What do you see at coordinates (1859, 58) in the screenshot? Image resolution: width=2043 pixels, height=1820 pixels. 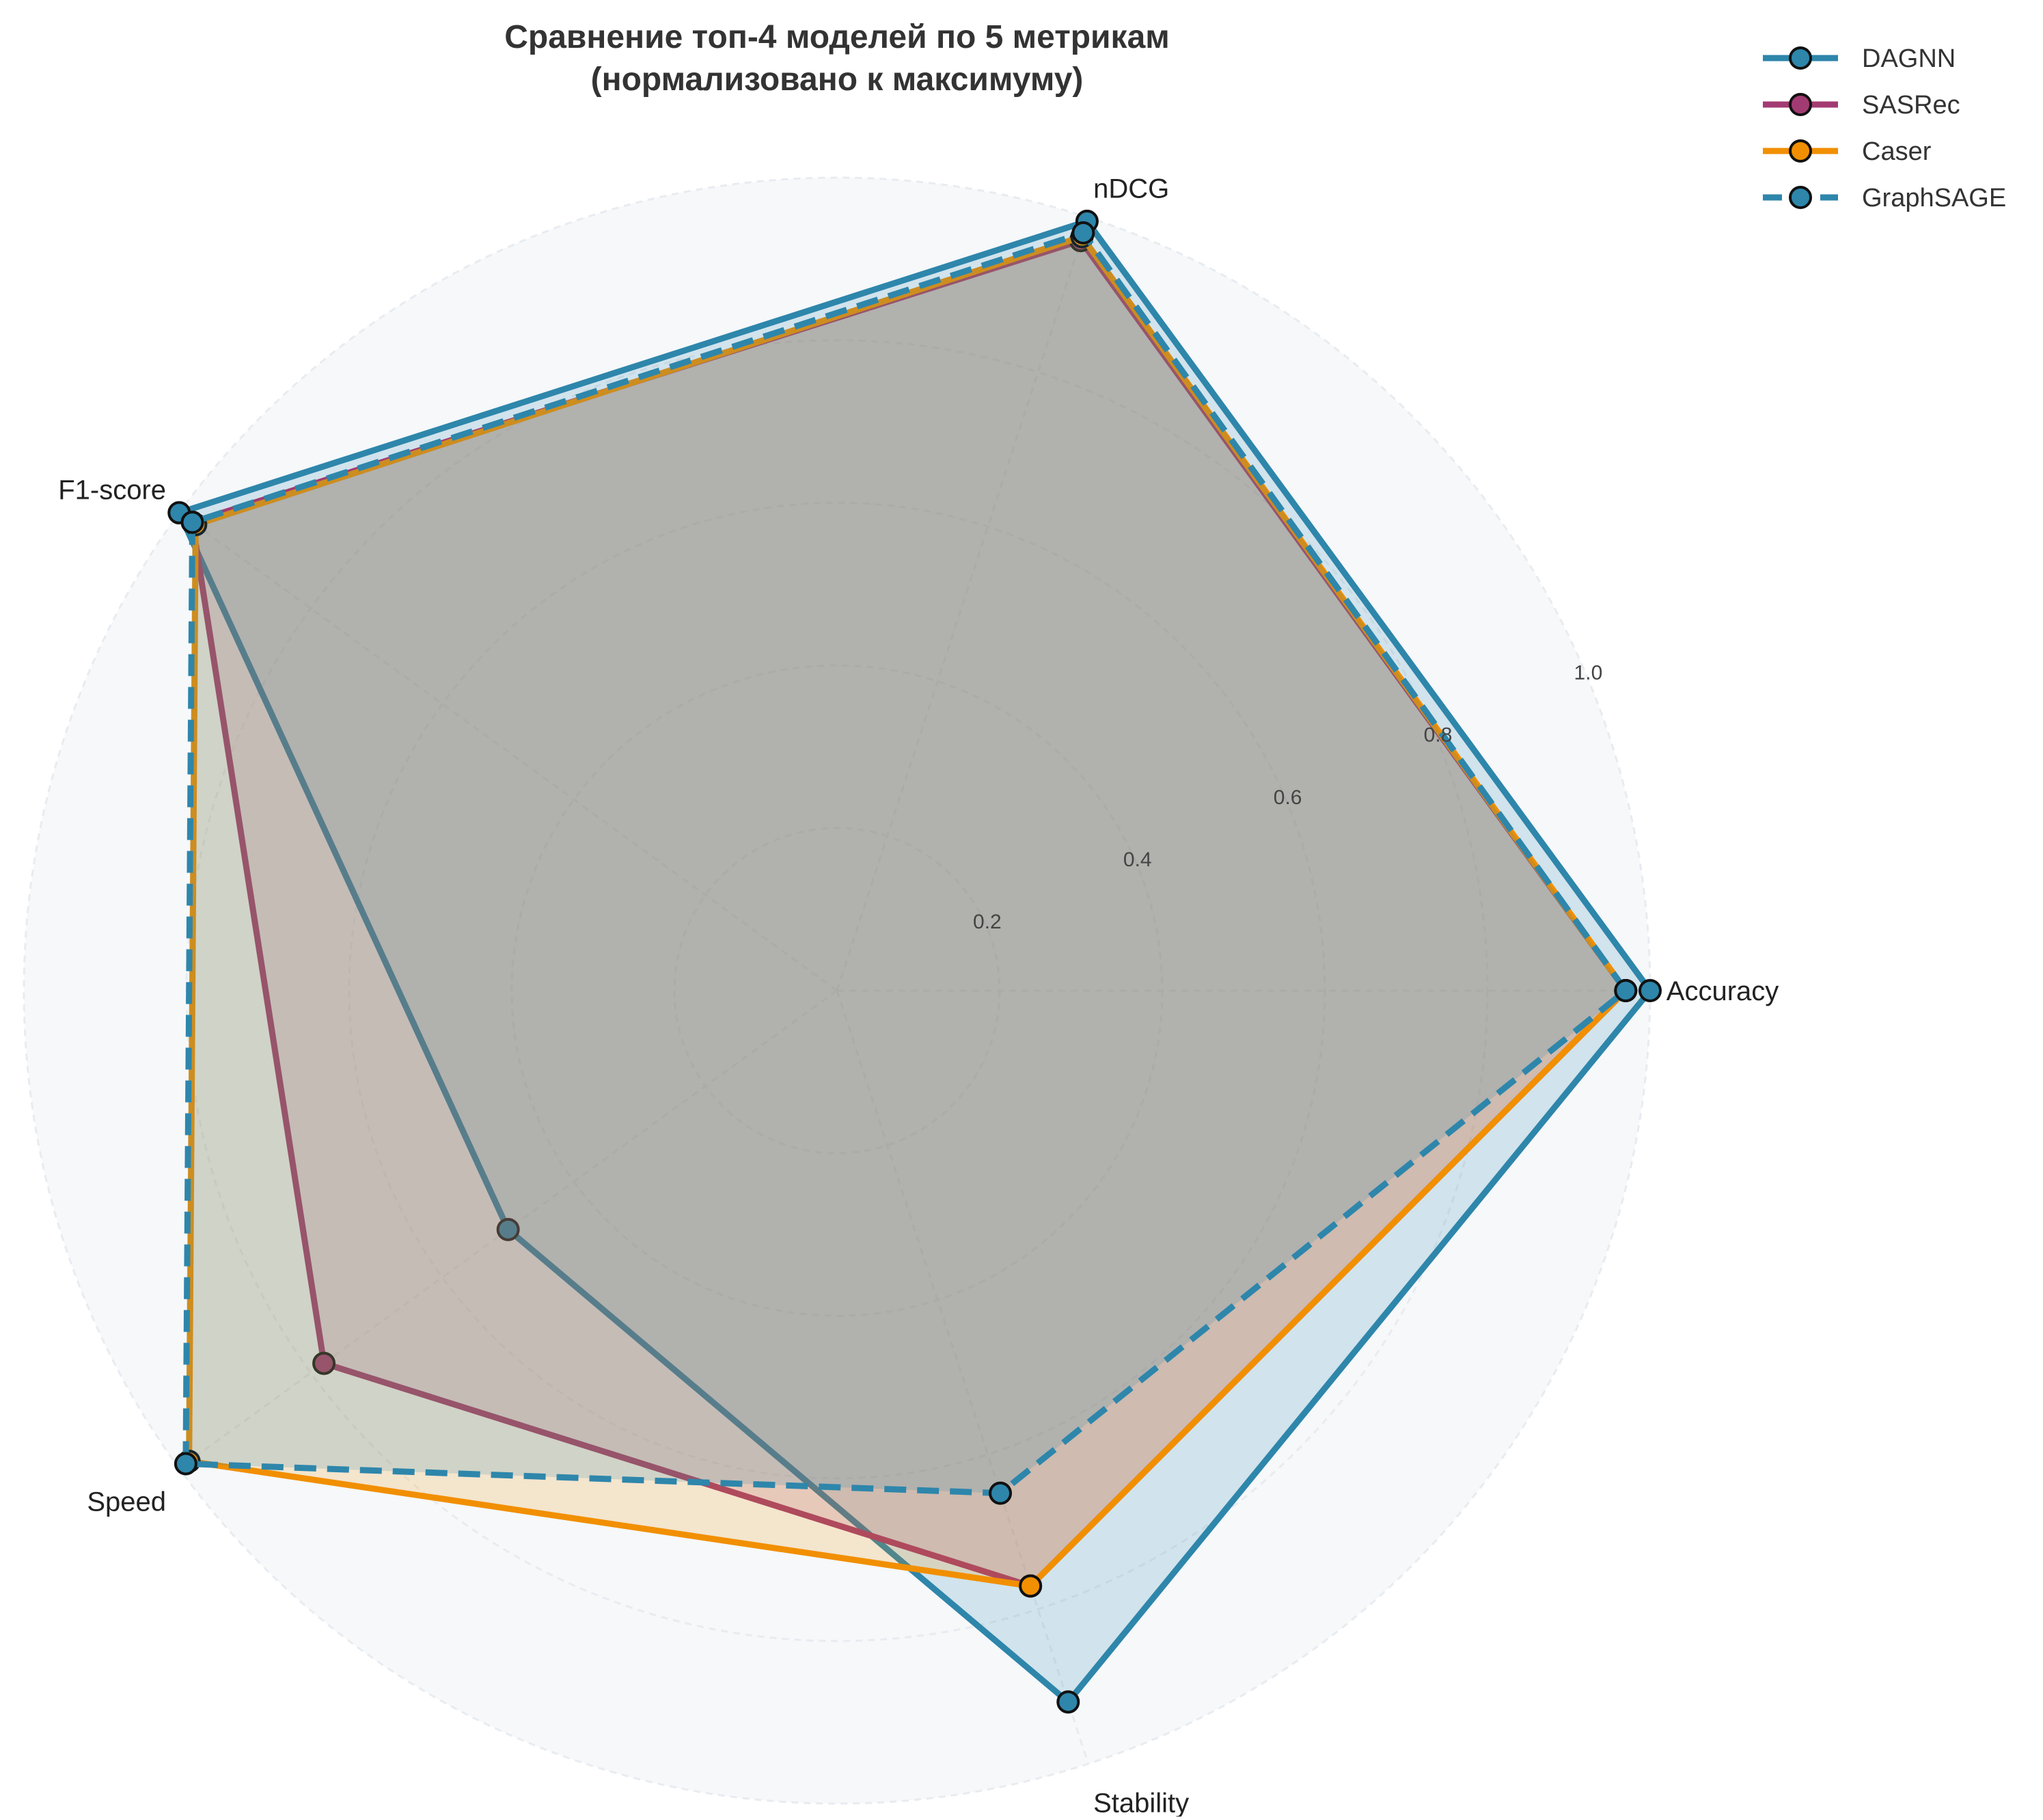 I see `legend-item-dagnn: DAGNN` at bounding box center [1859, 58].